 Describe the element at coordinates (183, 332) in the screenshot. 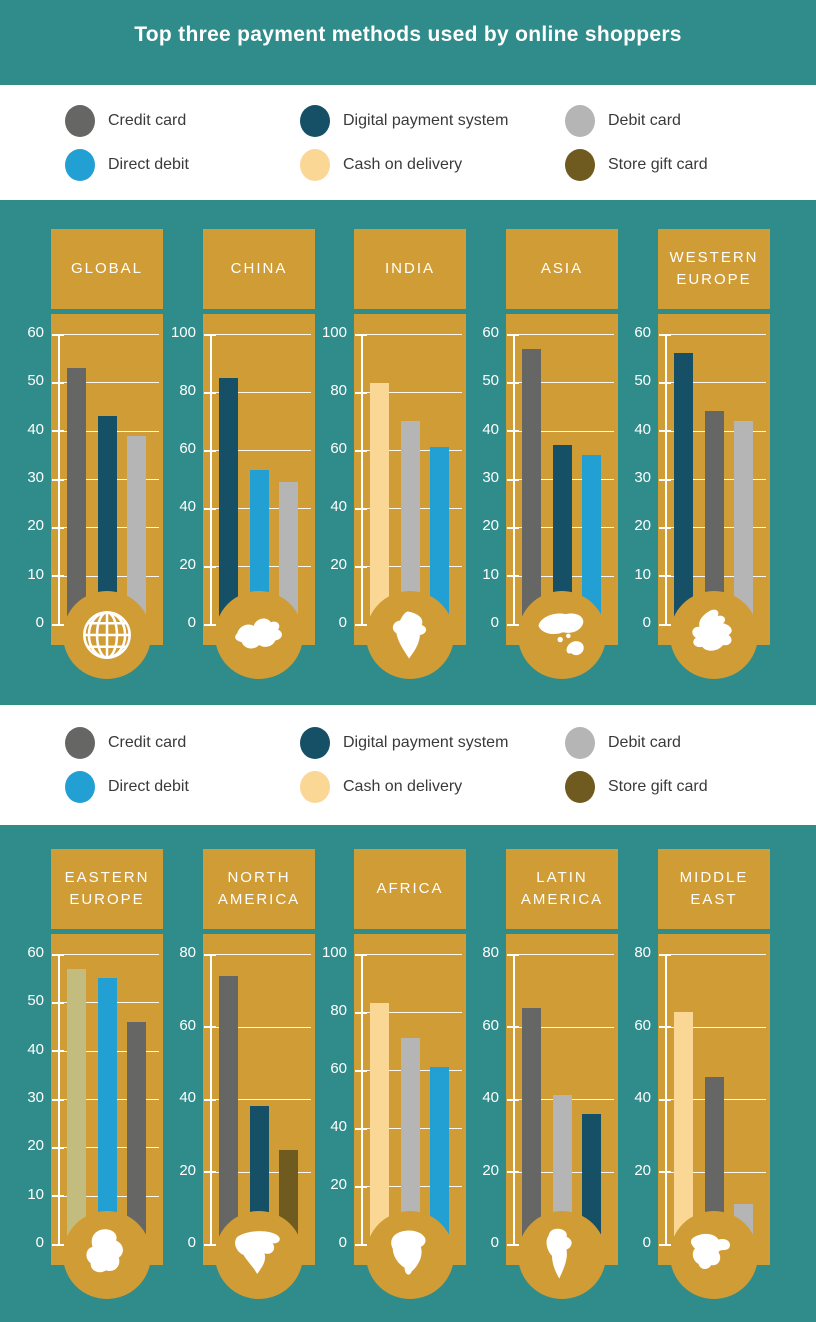

I see `y-tick-label: 100` at that location.